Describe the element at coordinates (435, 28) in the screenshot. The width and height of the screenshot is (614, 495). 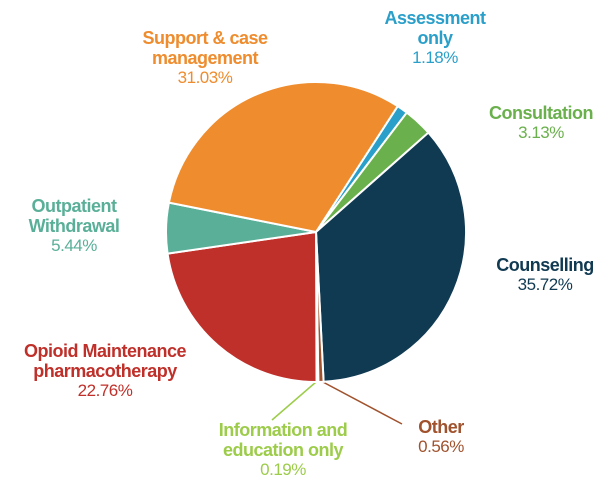
I see `category-name: Assessment only` at that location.